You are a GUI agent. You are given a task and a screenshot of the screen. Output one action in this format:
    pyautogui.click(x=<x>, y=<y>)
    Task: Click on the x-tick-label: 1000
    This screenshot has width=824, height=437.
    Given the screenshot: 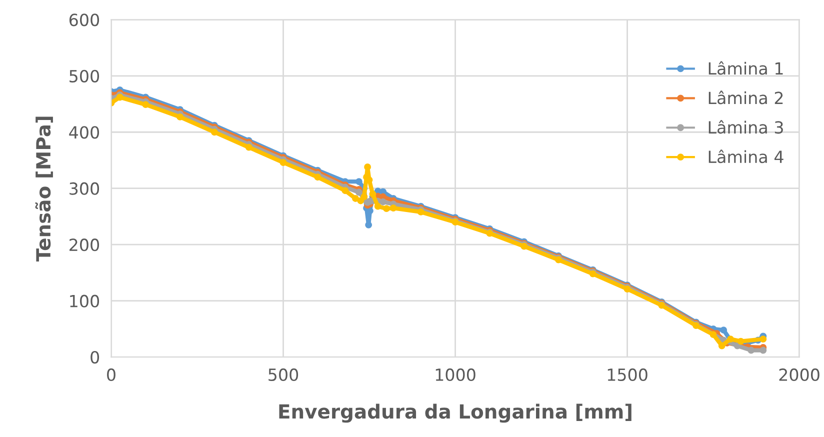 What is the action you would take?
    pyautogui.click(x=456, y=375)
    